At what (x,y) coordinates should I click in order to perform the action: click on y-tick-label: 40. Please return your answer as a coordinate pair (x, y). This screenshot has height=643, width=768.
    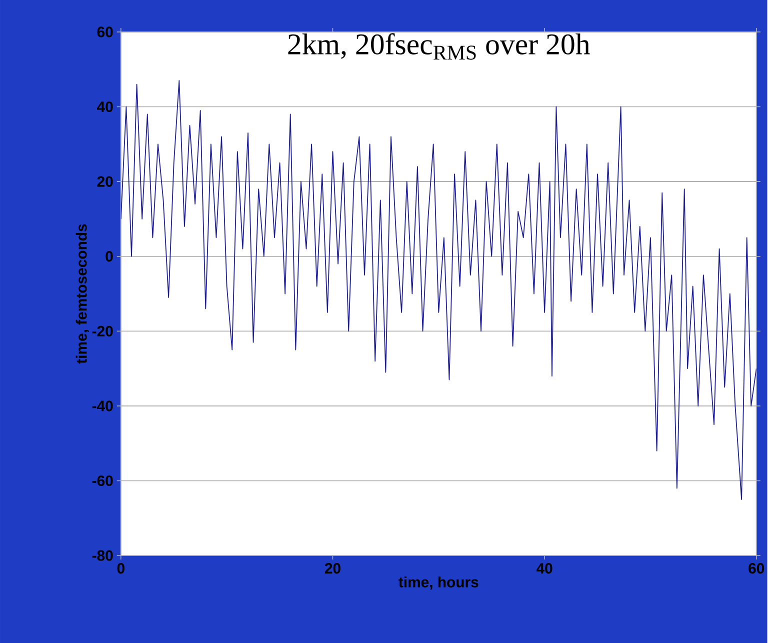
    Looking at the image, I should click on (105, 106).